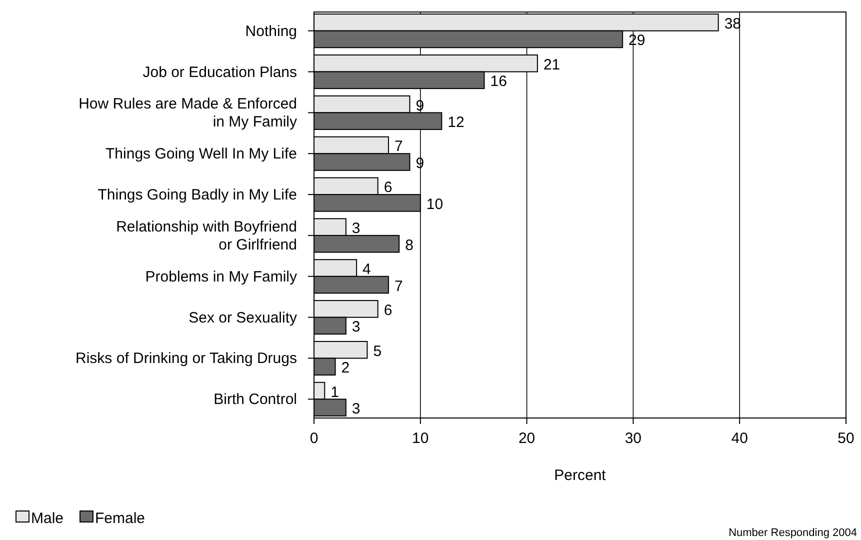  What do you see at coordinates (435, 204) in the screenshot?
I see `data-label: 10` at bounding box center [435, 204].